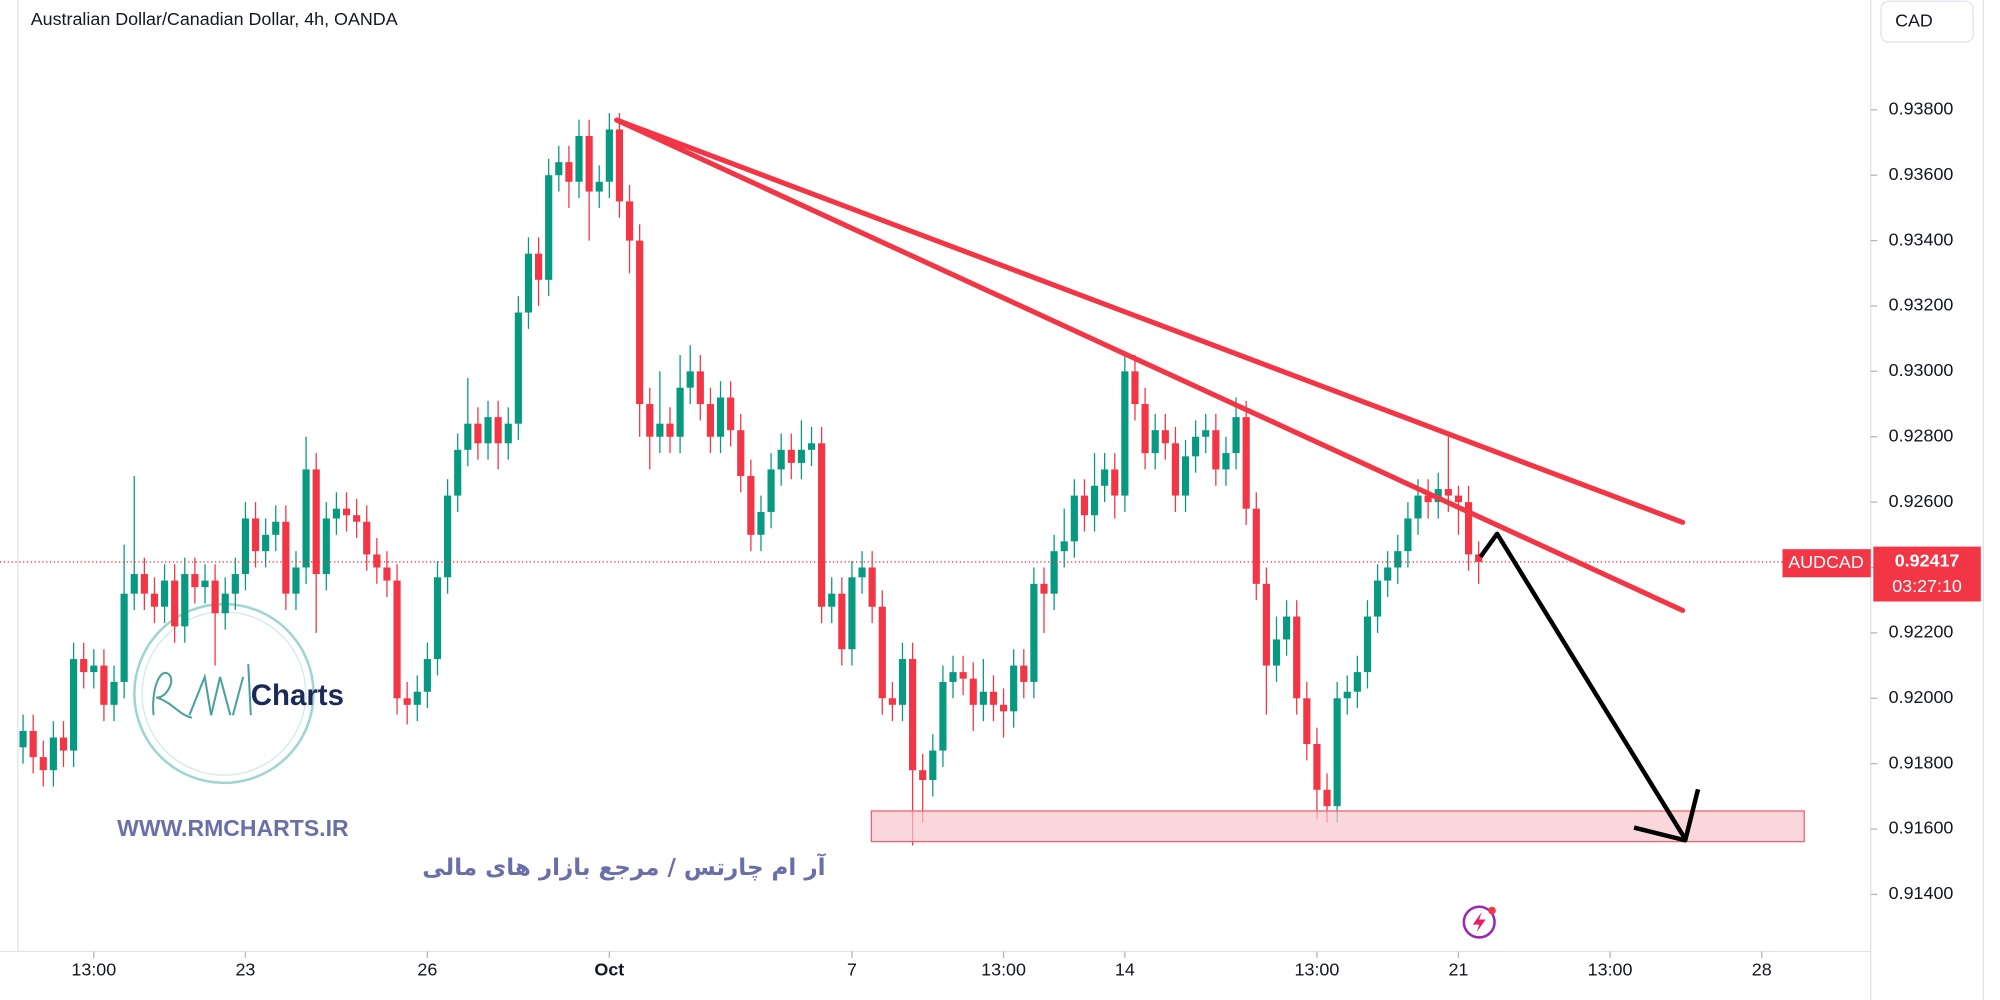  I want to click on y-tick-label: 0.93200, so click(1921, 305).